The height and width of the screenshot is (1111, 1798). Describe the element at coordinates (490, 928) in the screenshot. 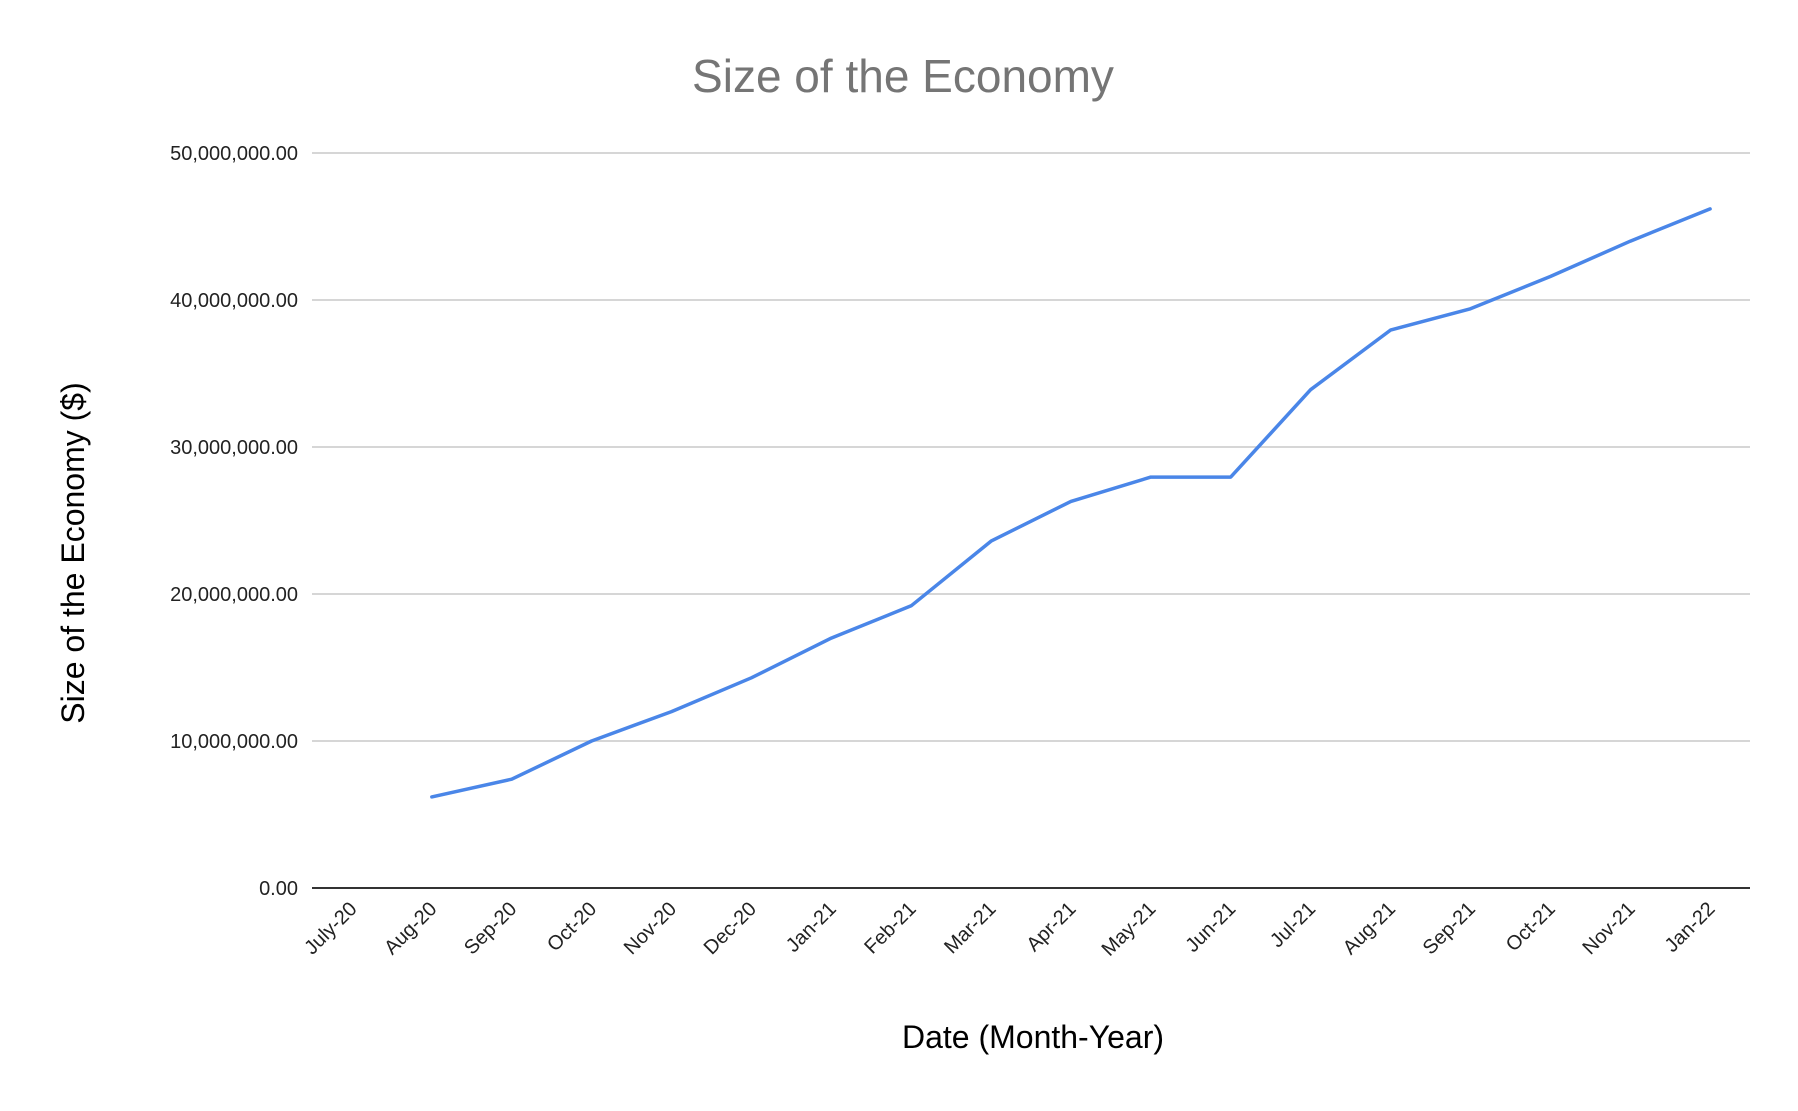

I see `x-tick-label: Sep-20` at that location.